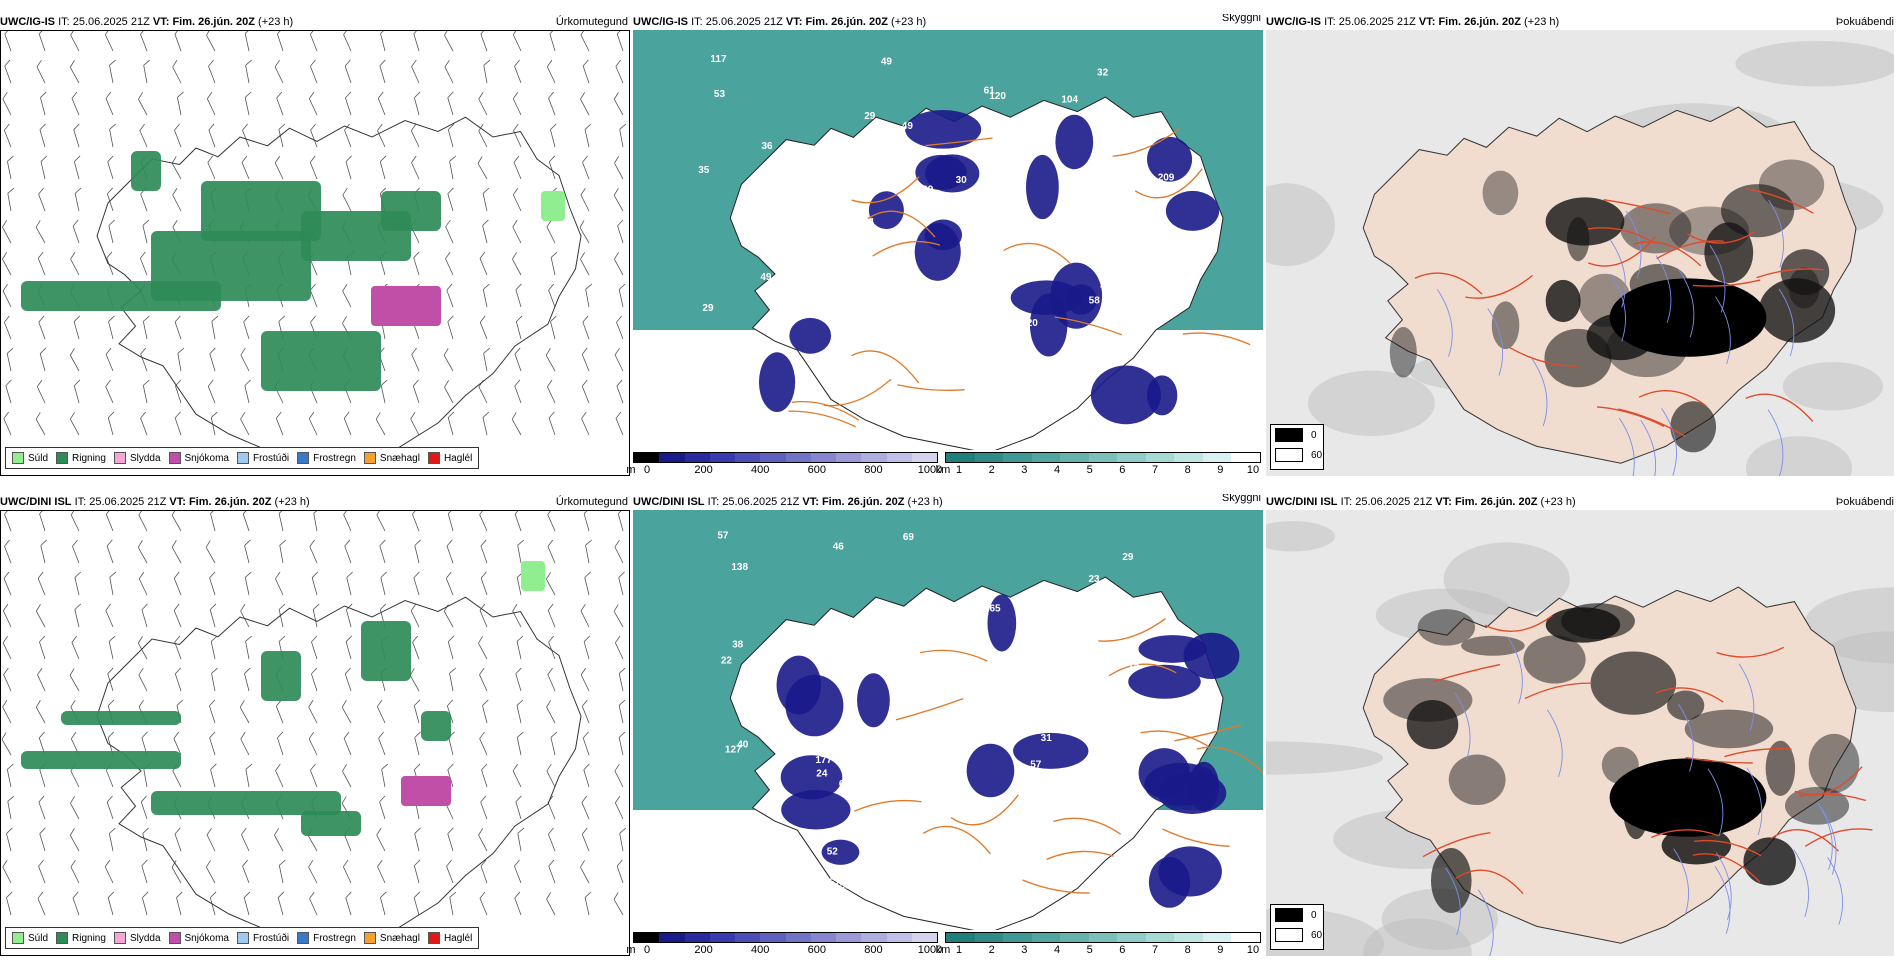  What do you see at coordinates (887, 173) in the screenshot?
I see `ceiling-label: 44` at bounding box center [887, 173].